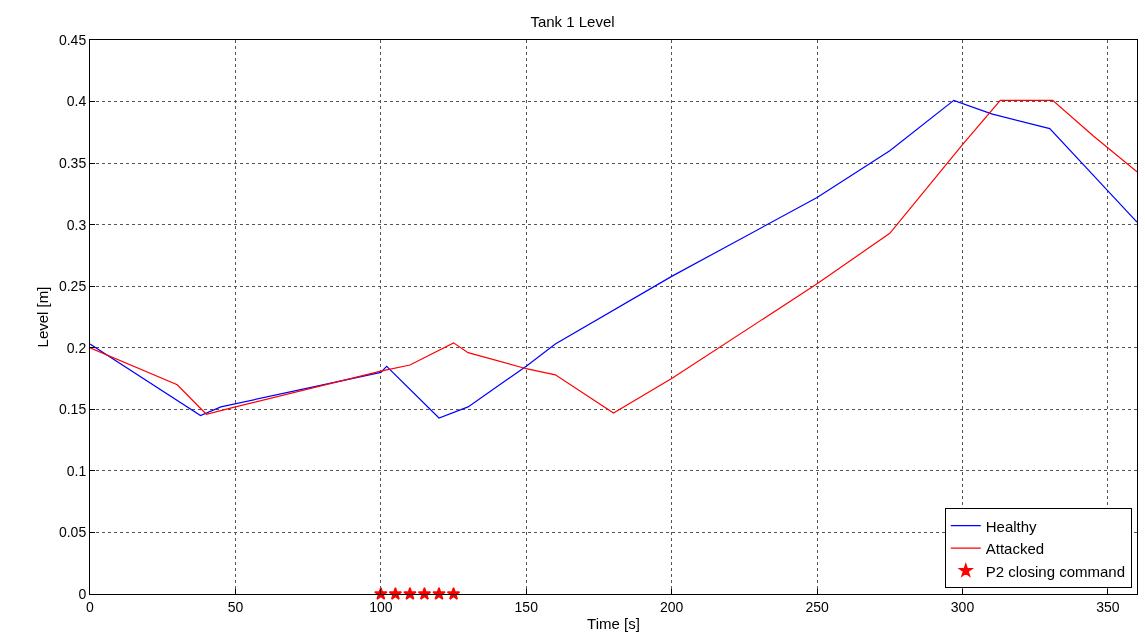 The height and width of the screenshot is (644, 1145). What do you see at coordinates (817, 606) in the screenshot?
I see `x-tick-label: 250` at bounding box center [817, 606].